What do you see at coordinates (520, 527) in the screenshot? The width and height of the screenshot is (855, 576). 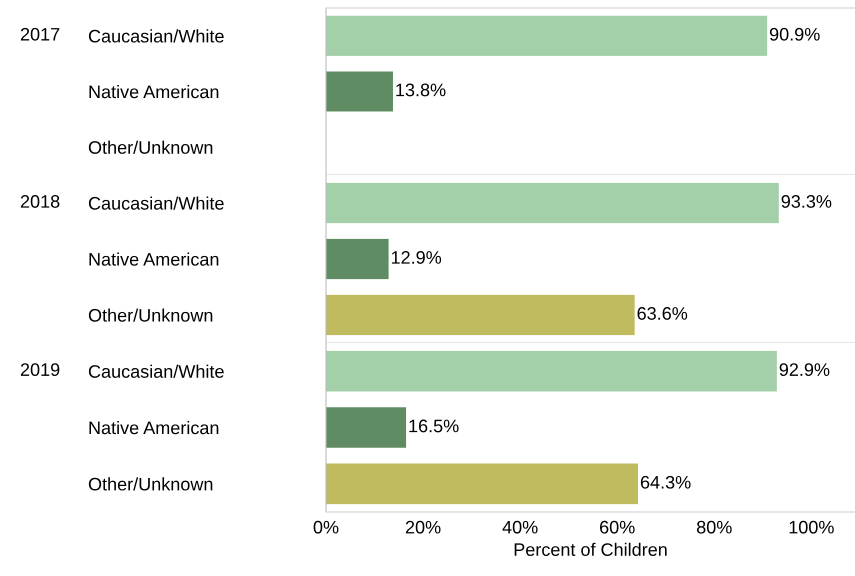 I see `x-tick-label: 40%` at bounding box center [520, 527].